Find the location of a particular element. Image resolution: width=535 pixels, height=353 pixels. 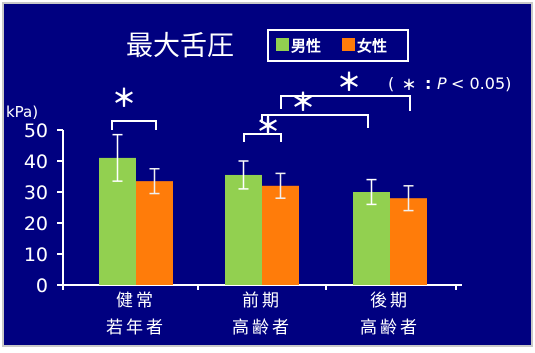

y-axis-unit: kPa) is located at coordinates (22, 112).